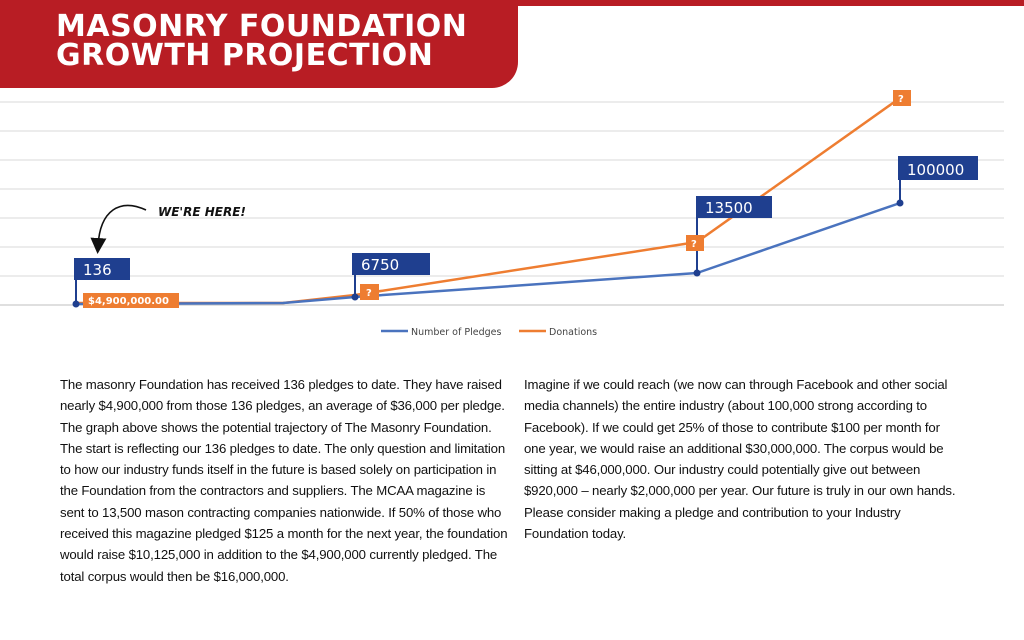 This screenshot has width=1024, height=640. I want to click on header-banner, so click(259, 44).